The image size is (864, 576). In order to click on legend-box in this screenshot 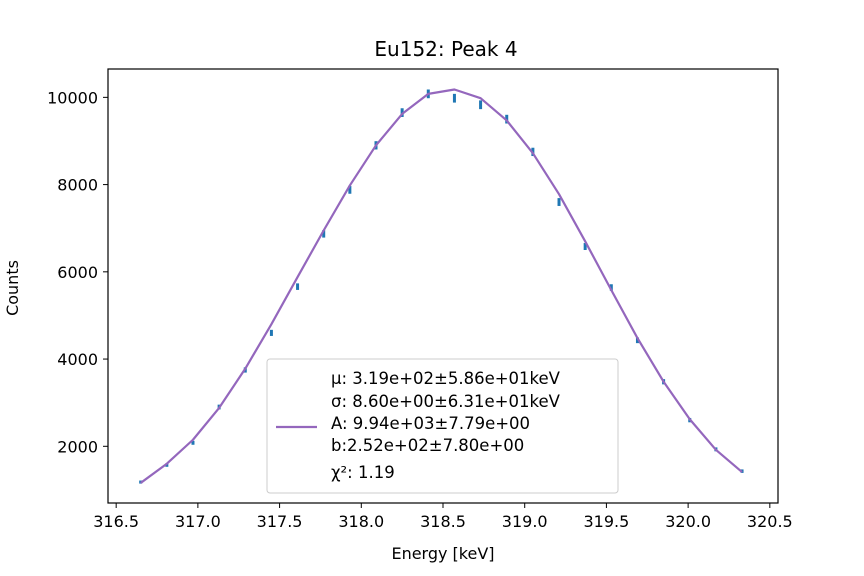, I will do `click(442, 426)`.